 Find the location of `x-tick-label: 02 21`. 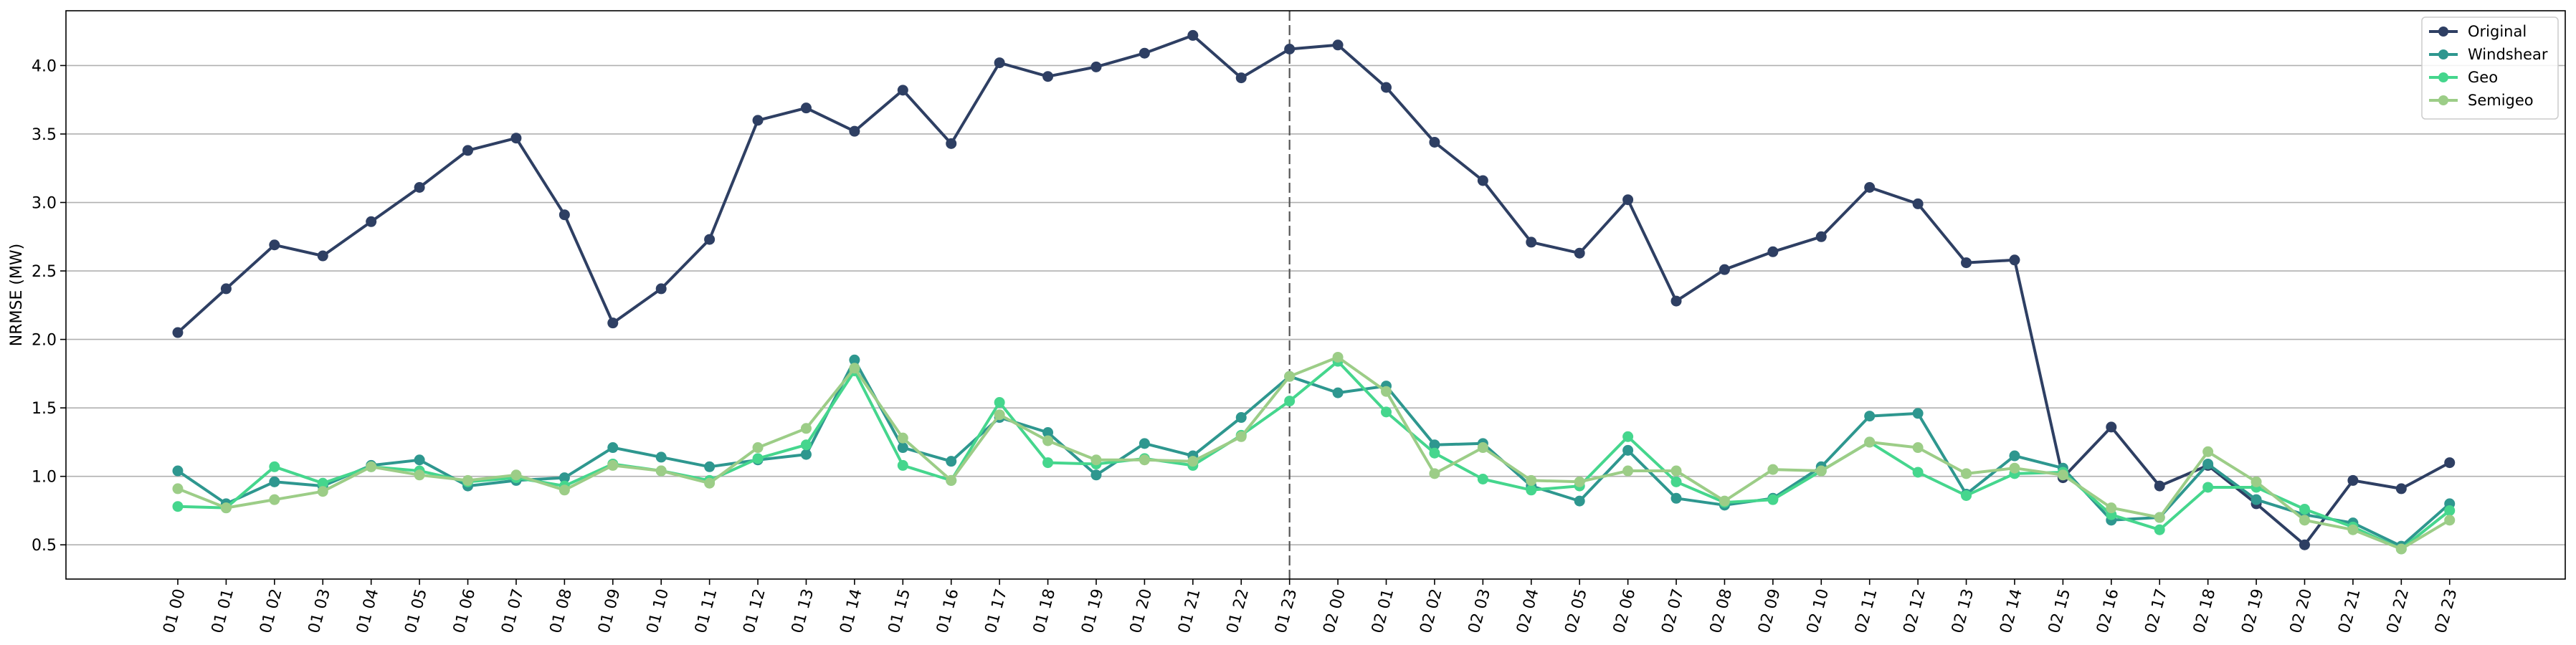

x-tick-label: 02 21 is located at coordinates (2349, 611).